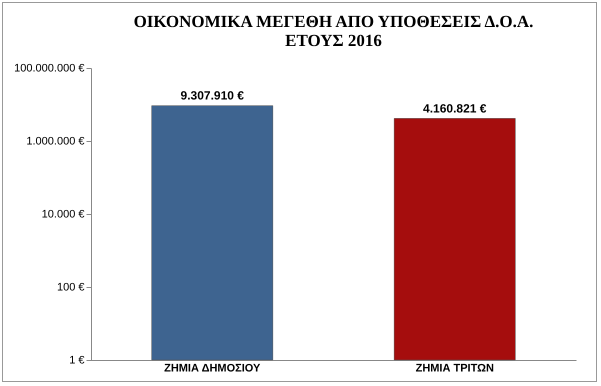 This screenshot has width=601, height=386. What do you see at coordinates (55, 142) in the screenshot?
I see `y-tick-label: 1.000.000 €` at bounding box center [55, 142].